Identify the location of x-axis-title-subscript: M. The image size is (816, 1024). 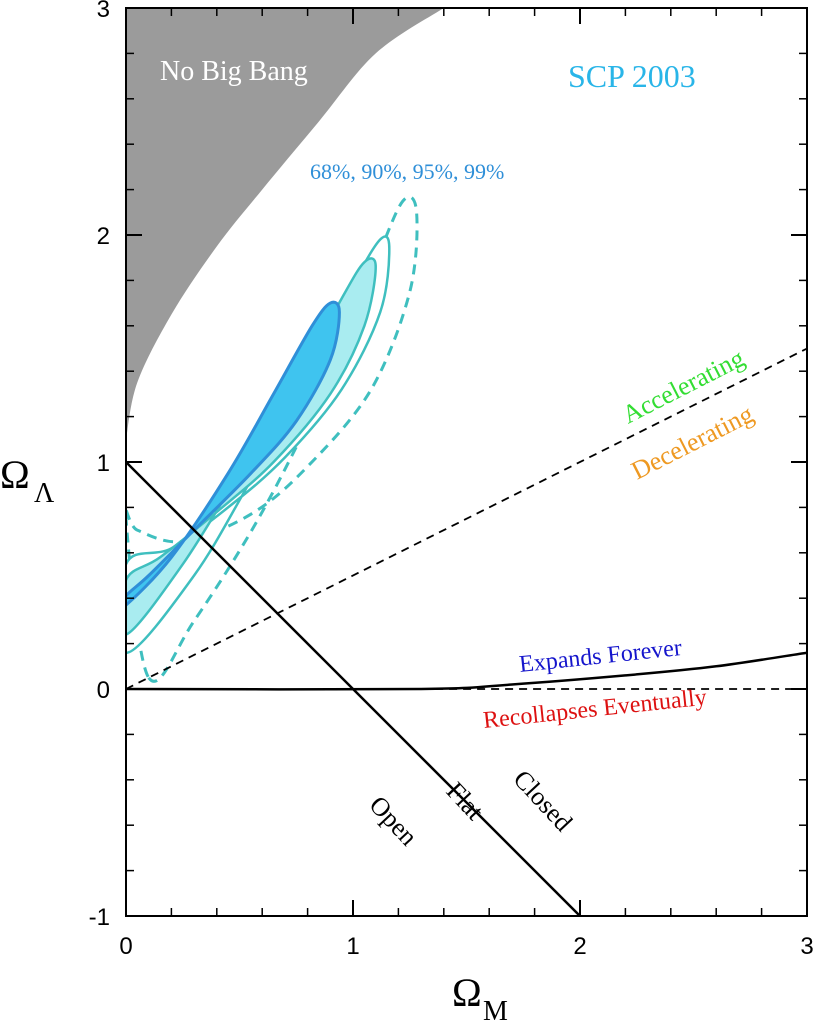
(495, 1010).